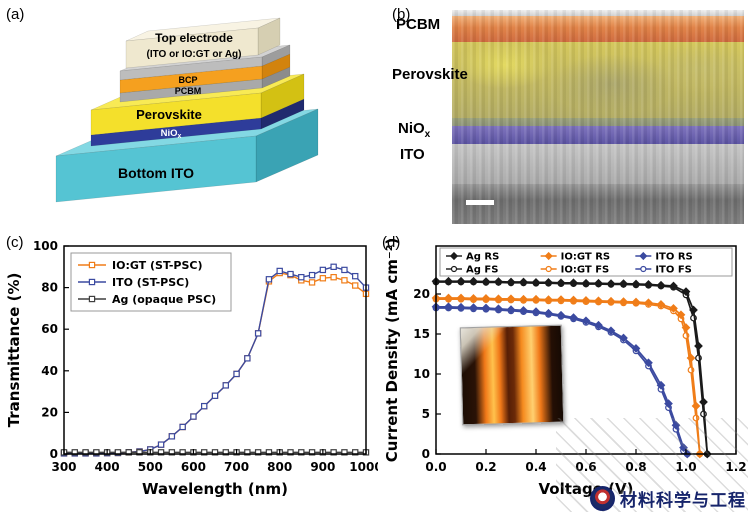 This screenshot has width=750, height=513. What do you see at coordinates (107, 467) in the screenshot?
I see `svg-text: 400` at bounding box center [107, 467].